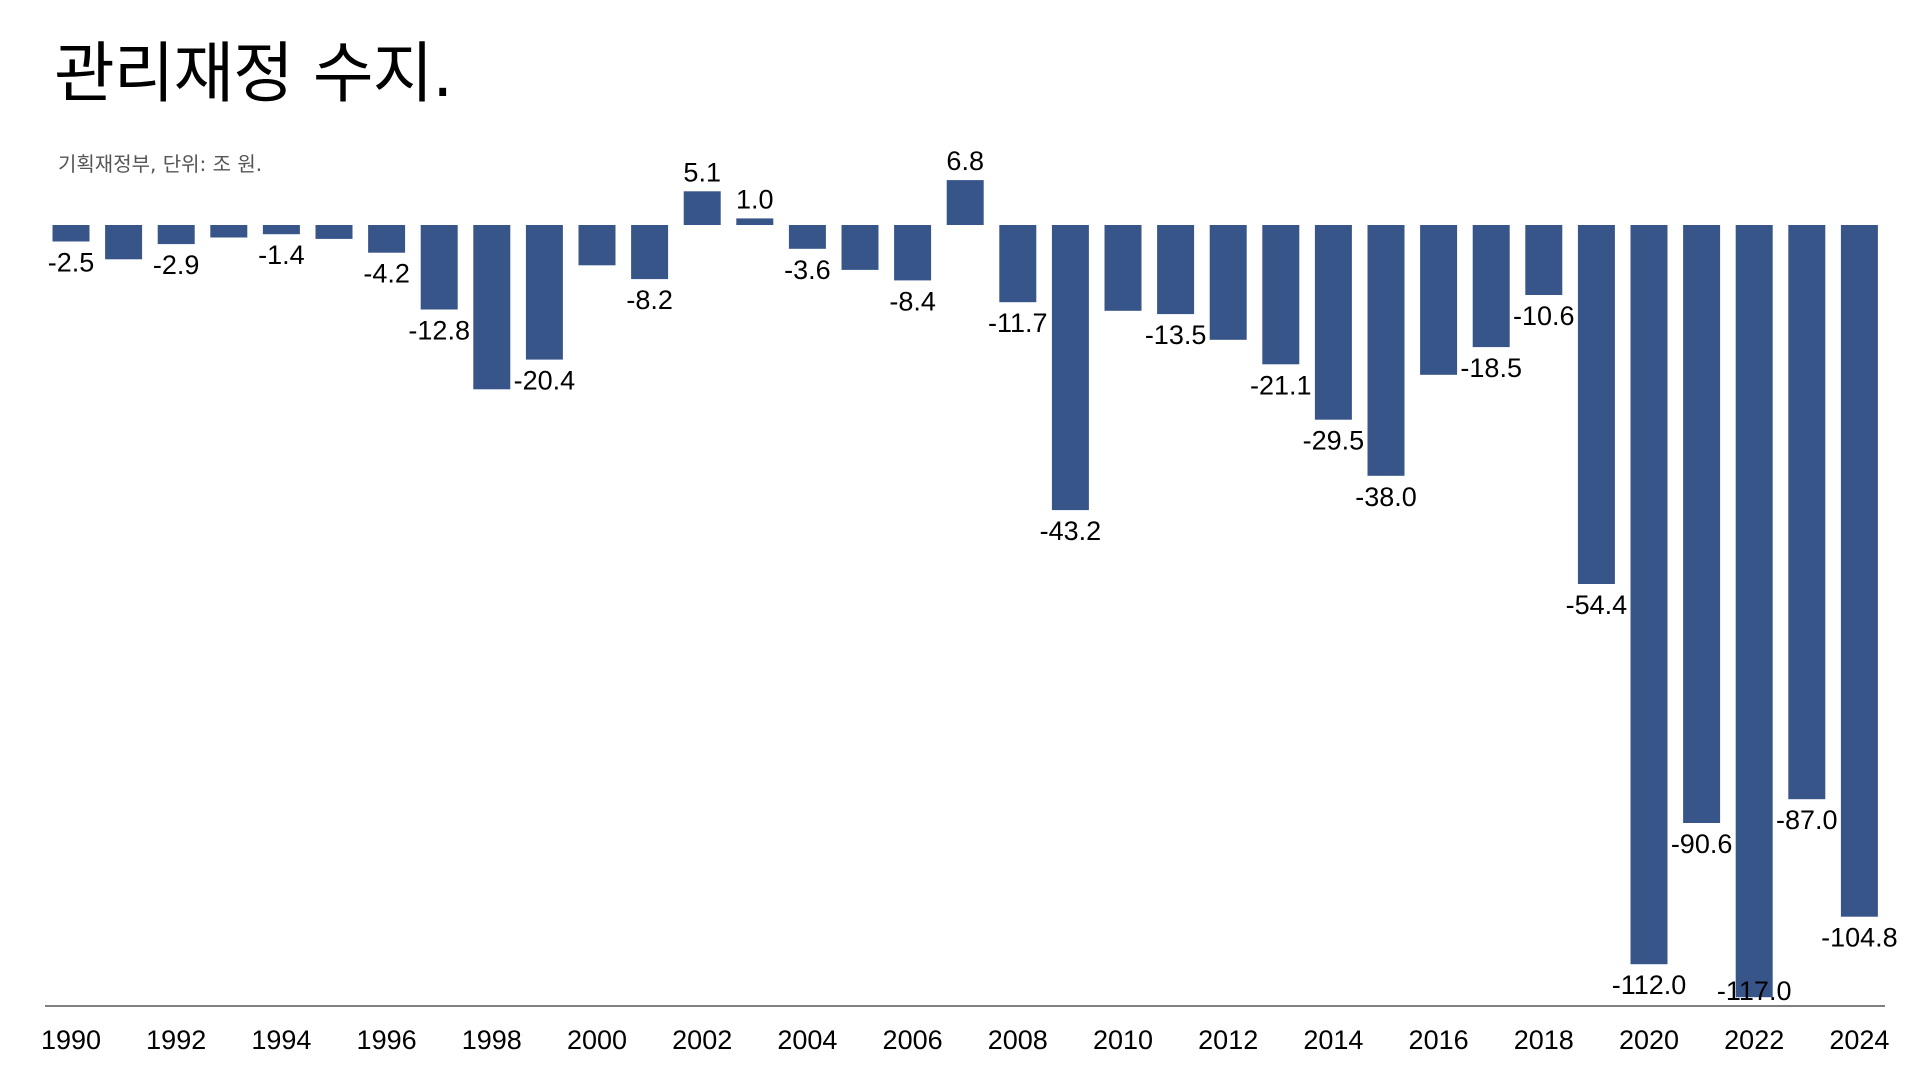 The width and height of the screenshot is (1920, 1080). I want to click on bar-1995, so click(334, 232).